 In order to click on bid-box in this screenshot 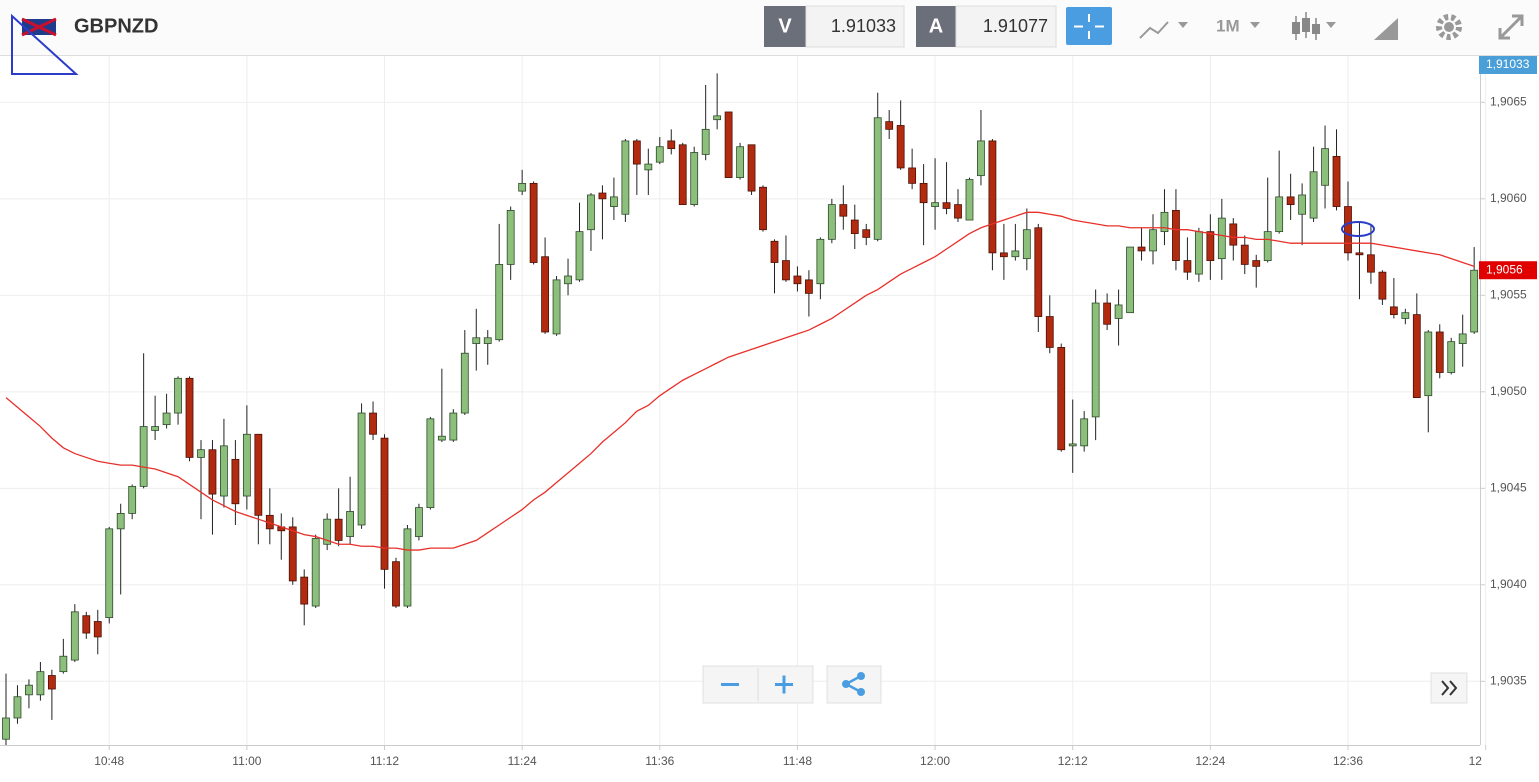, I will do `click(855, 26)`.